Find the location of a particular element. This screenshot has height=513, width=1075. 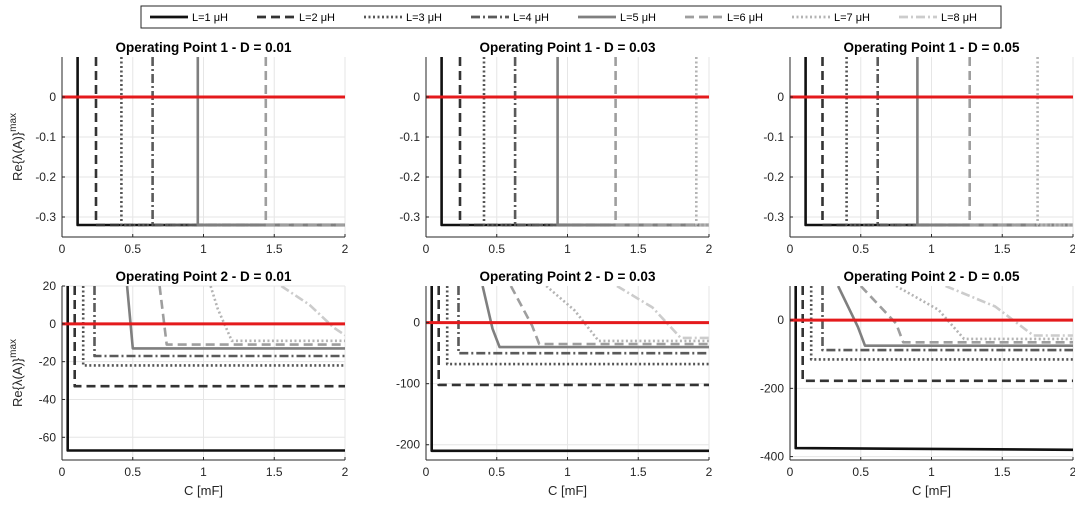

legend-label: L=2 μH is located at coordinates (317, 18).